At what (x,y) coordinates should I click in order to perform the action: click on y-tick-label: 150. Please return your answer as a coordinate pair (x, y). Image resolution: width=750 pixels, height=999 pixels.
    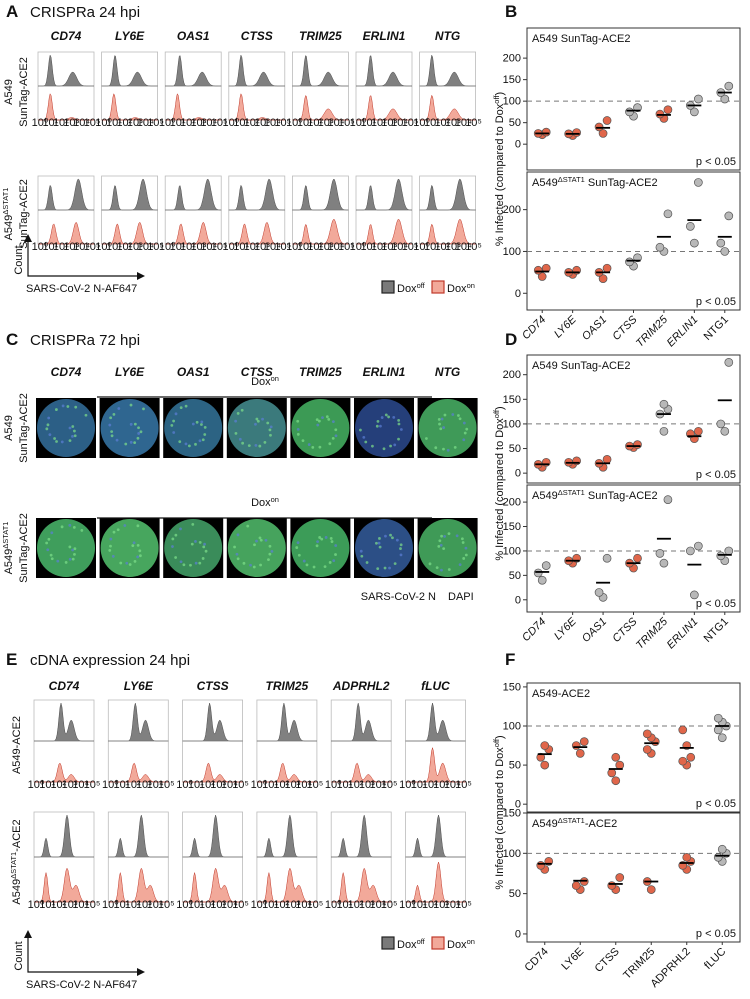
    Looking at the image, I should click on (512, 527).